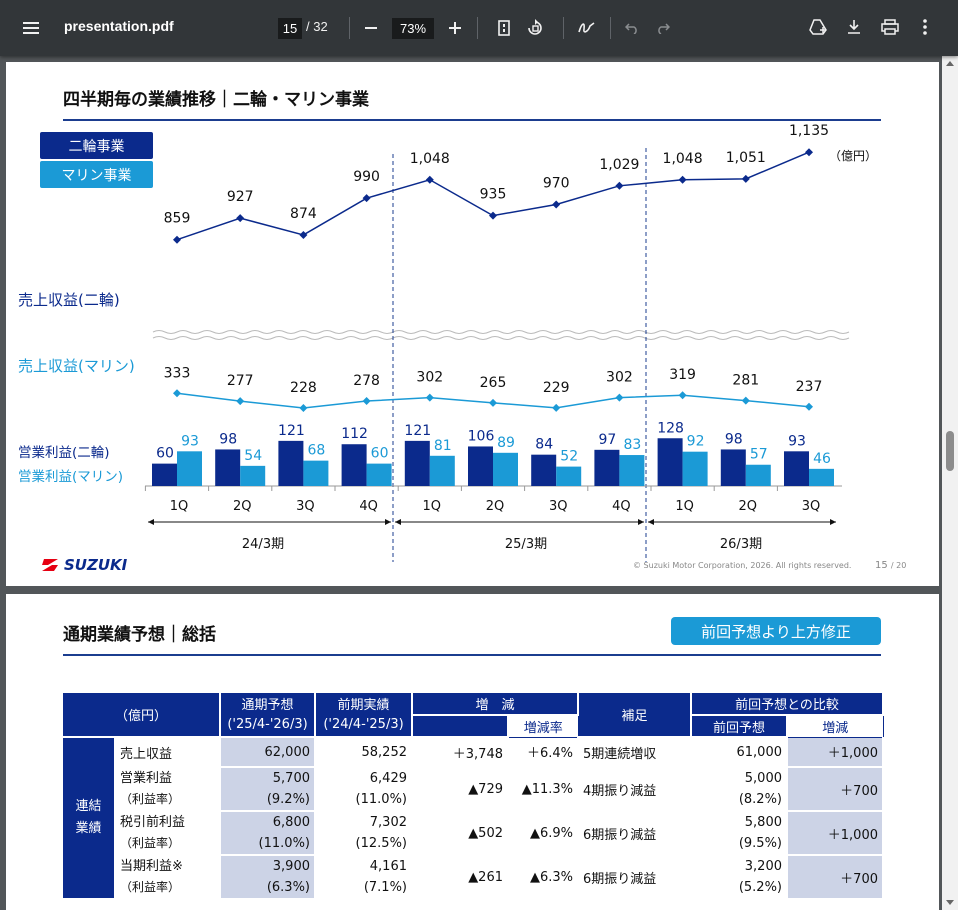 The height and width of the screenshot is (910, 958). What do you see at coordinates (413, 28) in the screenshot?
I see `zoom-input: 73%` at bounding box center [413, 28].